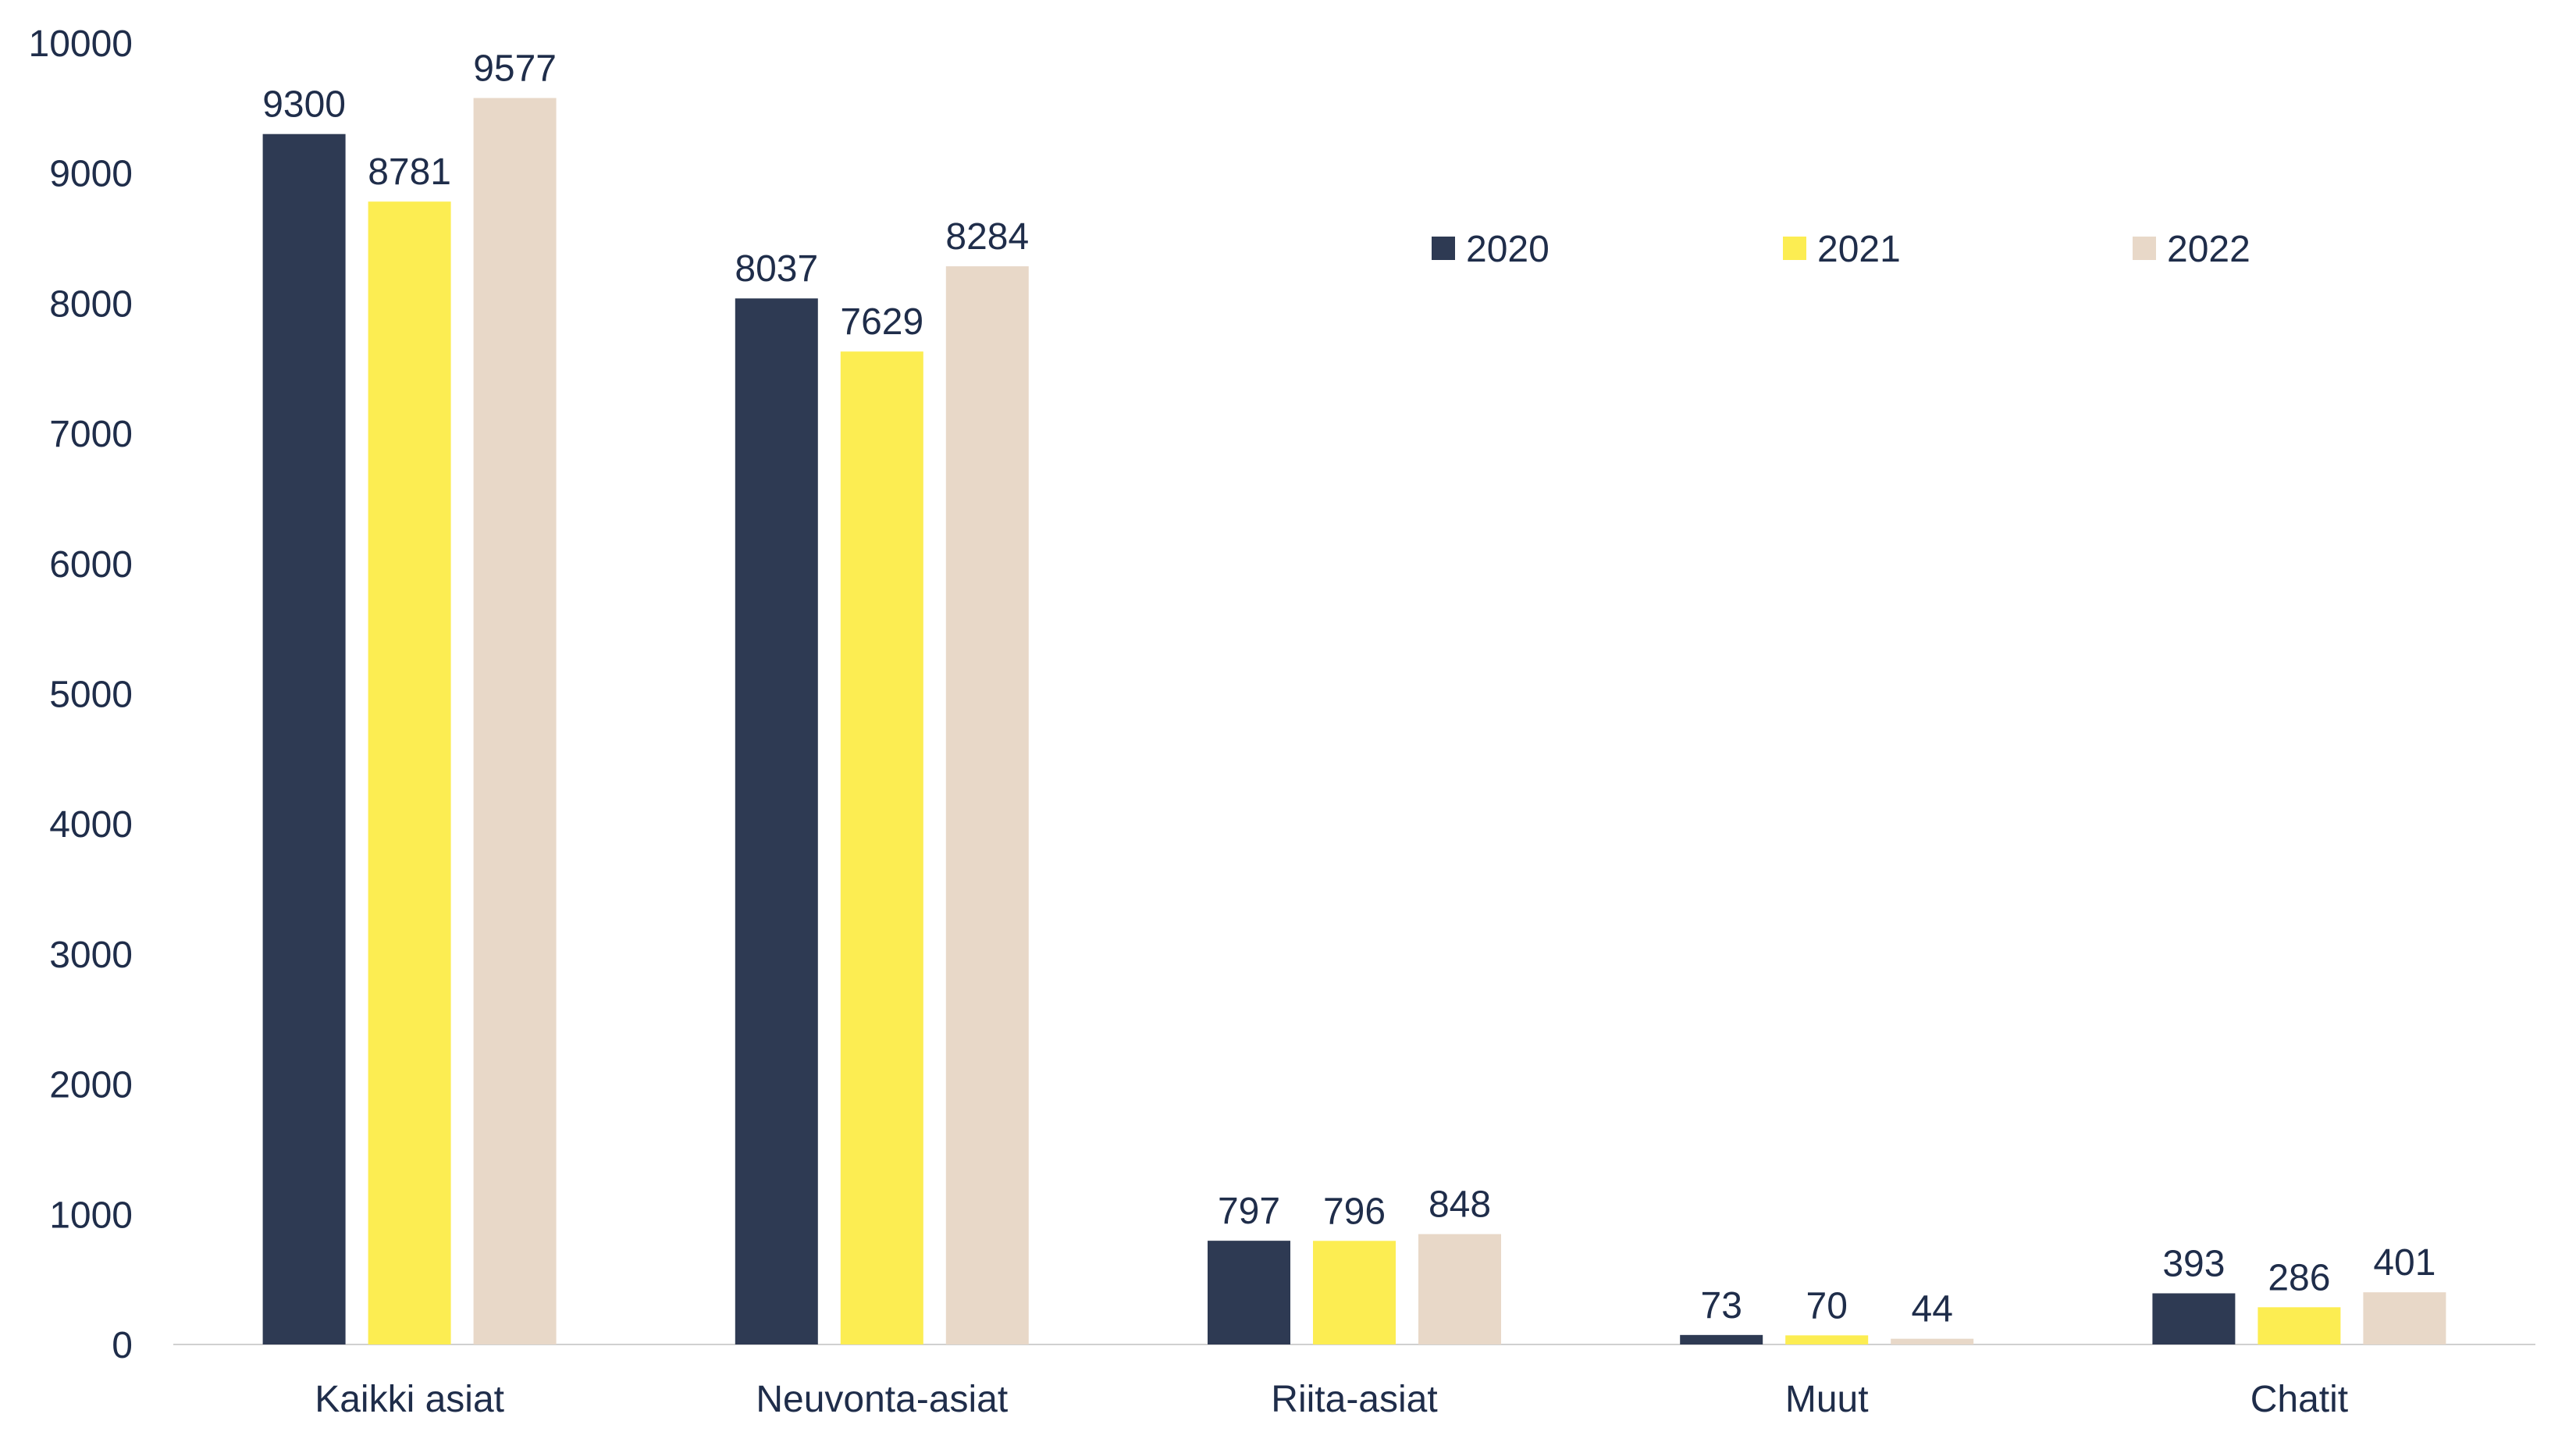 The width and height of the screenshot is (2576, 1453). I want to click on data-label: 797, so click(1249, 1211).